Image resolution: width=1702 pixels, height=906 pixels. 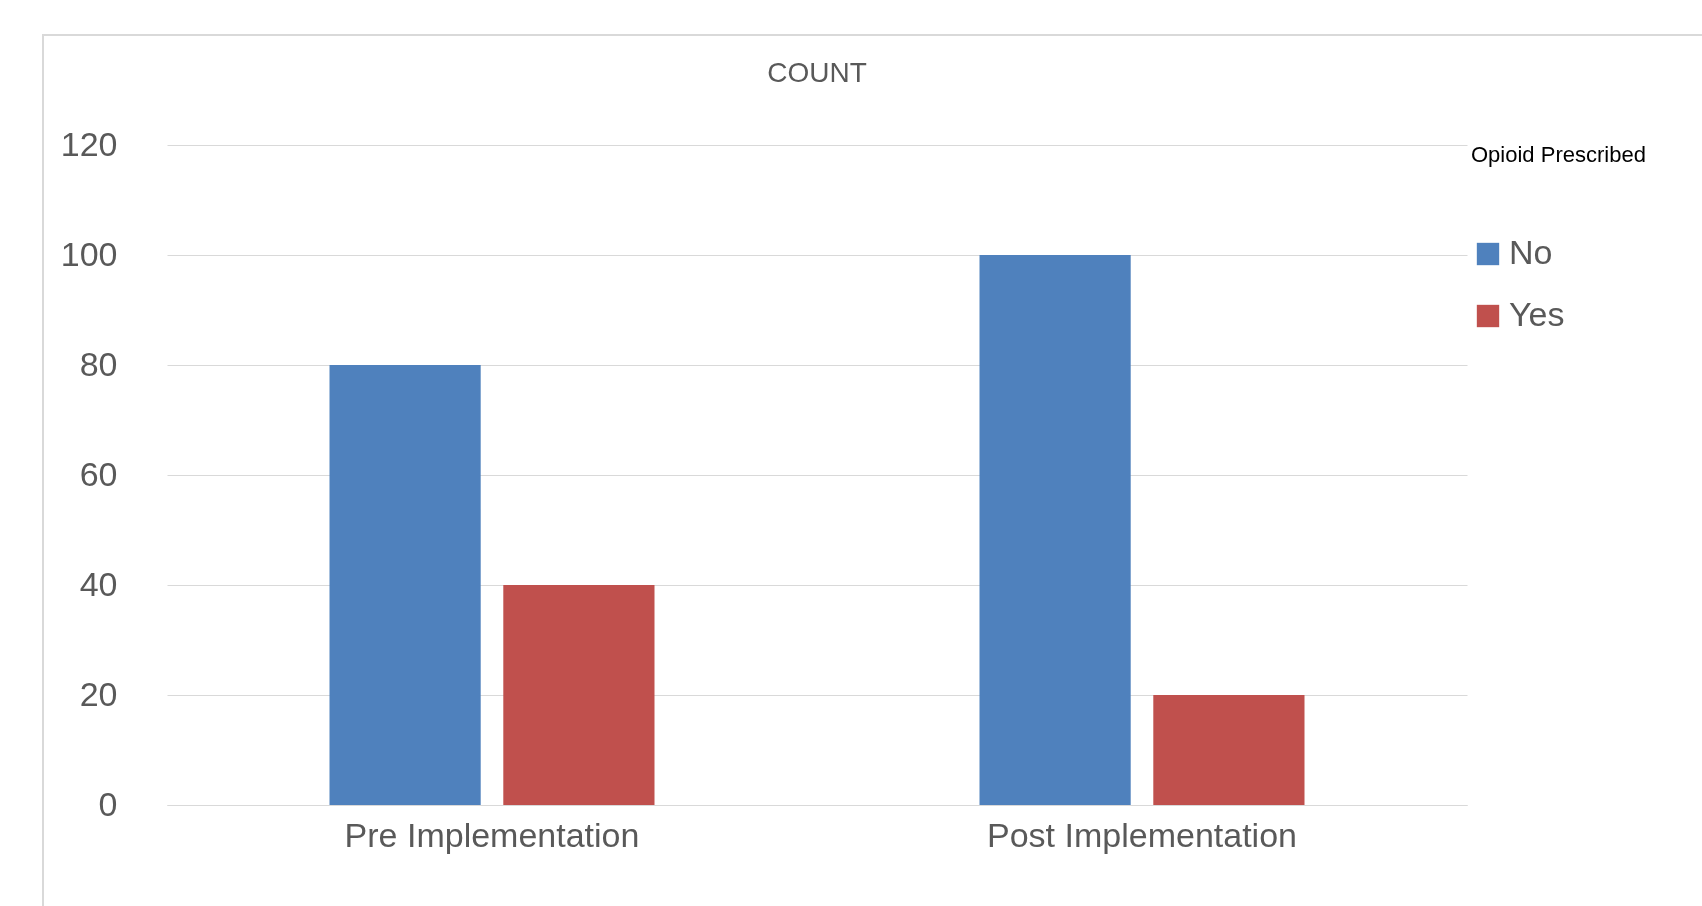 I want to click on y-tick-label: 0, so click(x=108, y=803).